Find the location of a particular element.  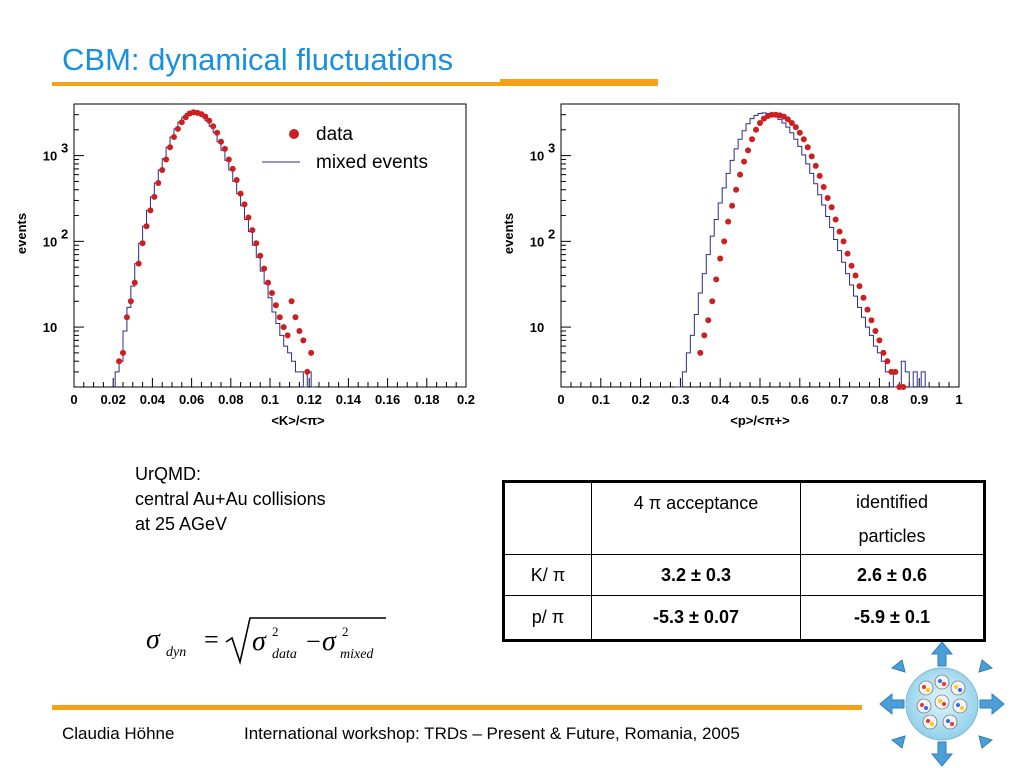

table-cell: -5.9 ± 0.1 is located at coordinates (892, 618).